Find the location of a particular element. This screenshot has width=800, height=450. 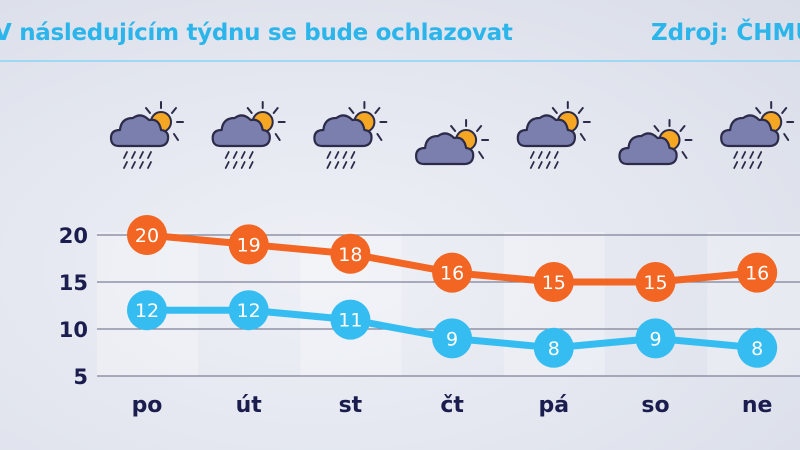

x-tick-label: út is located at coordinates (249, 405).